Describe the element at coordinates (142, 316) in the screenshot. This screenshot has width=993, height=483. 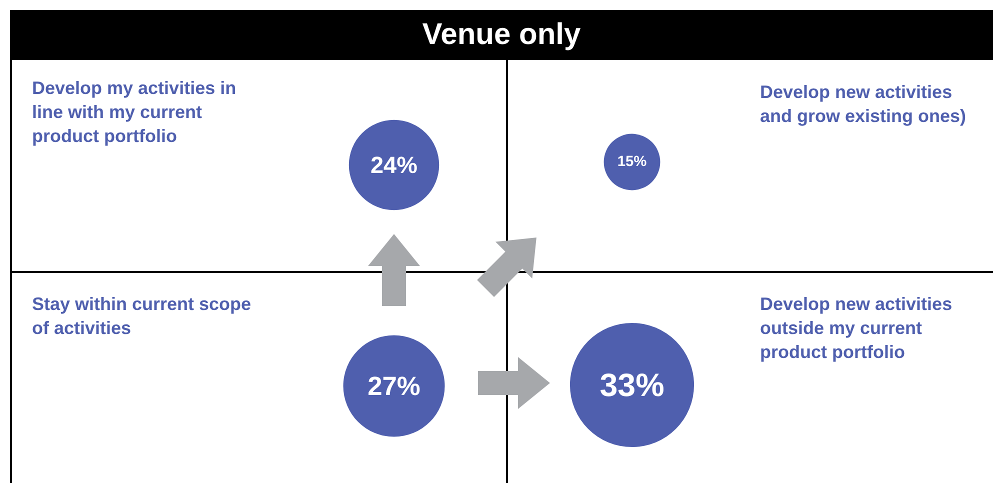
I see `category-label: Stay within current scope of activities` at that location.